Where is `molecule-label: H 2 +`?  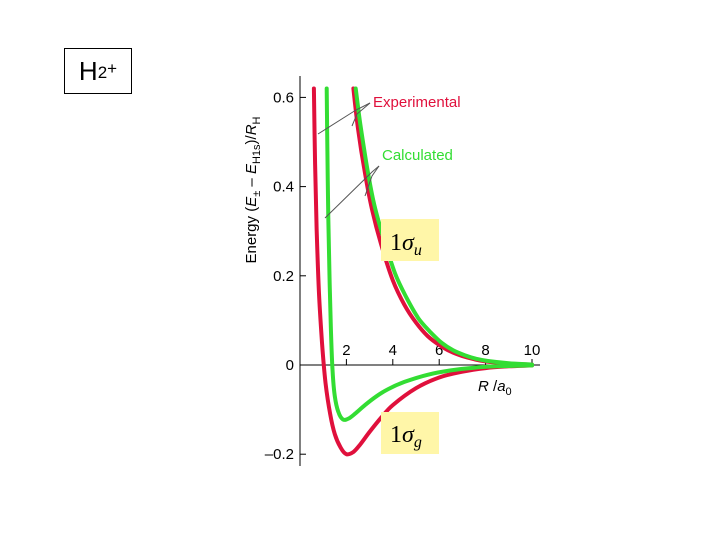 molecule-label: H 2 + is located at coordinates (98, 71).